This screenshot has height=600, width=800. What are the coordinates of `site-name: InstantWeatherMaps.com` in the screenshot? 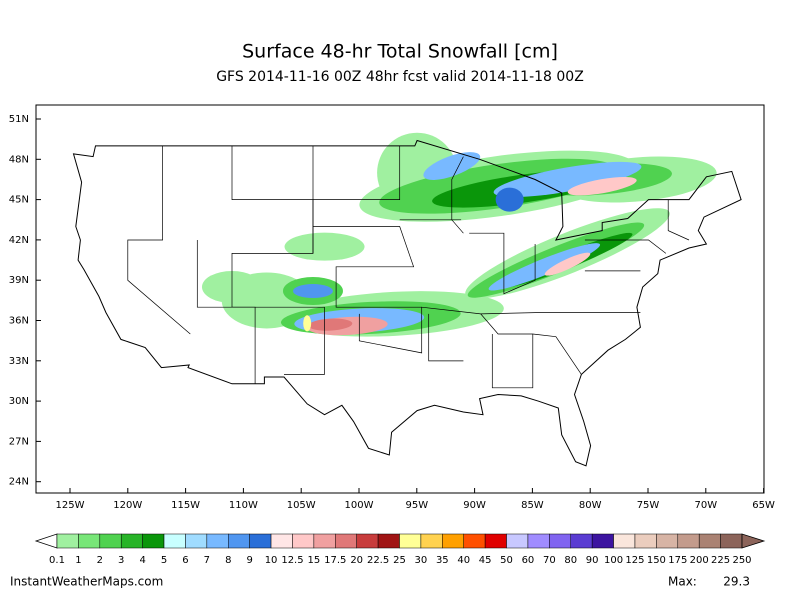 It's located at (86, 582).